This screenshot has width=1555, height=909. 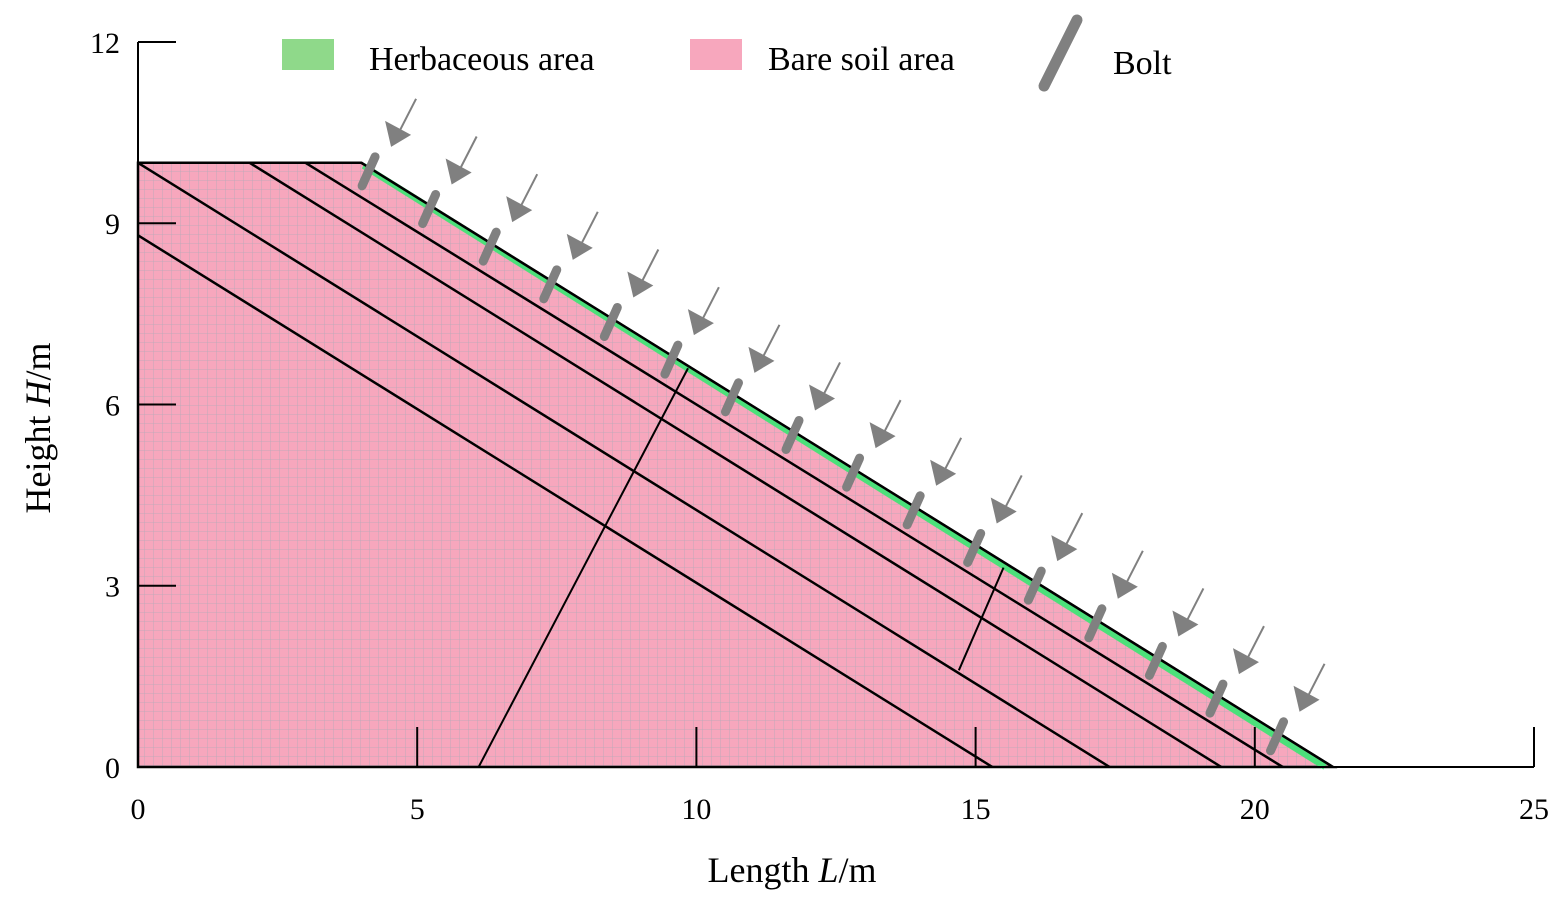 What do you see at coordinates (741, 567) in the screenshot?
I see `slip-lines` at bounding box center [741, 567].